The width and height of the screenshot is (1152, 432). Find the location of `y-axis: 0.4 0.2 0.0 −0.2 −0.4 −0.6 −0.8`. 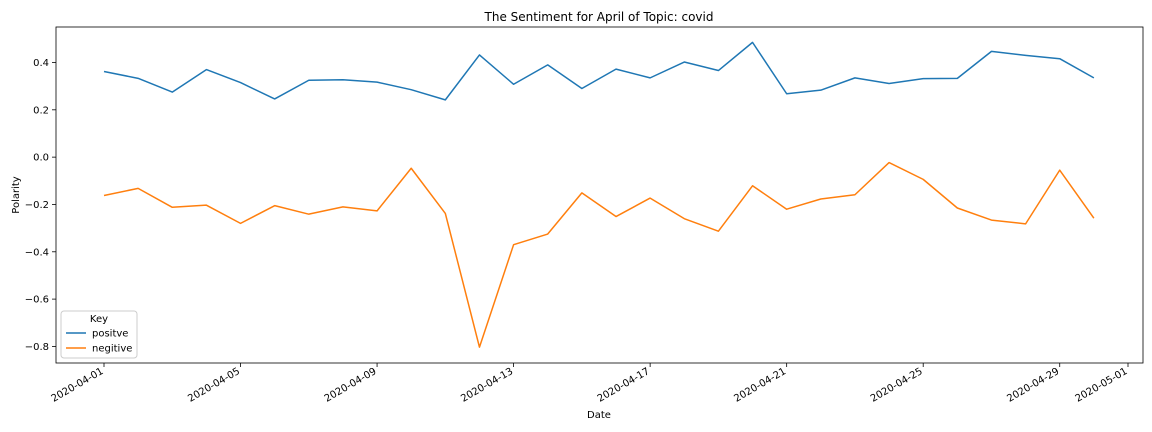

y-axis: 0.4 0.2 0.0 −0.2 −0.4 −0.6 −0.8 is located at coordinates (40, 205).